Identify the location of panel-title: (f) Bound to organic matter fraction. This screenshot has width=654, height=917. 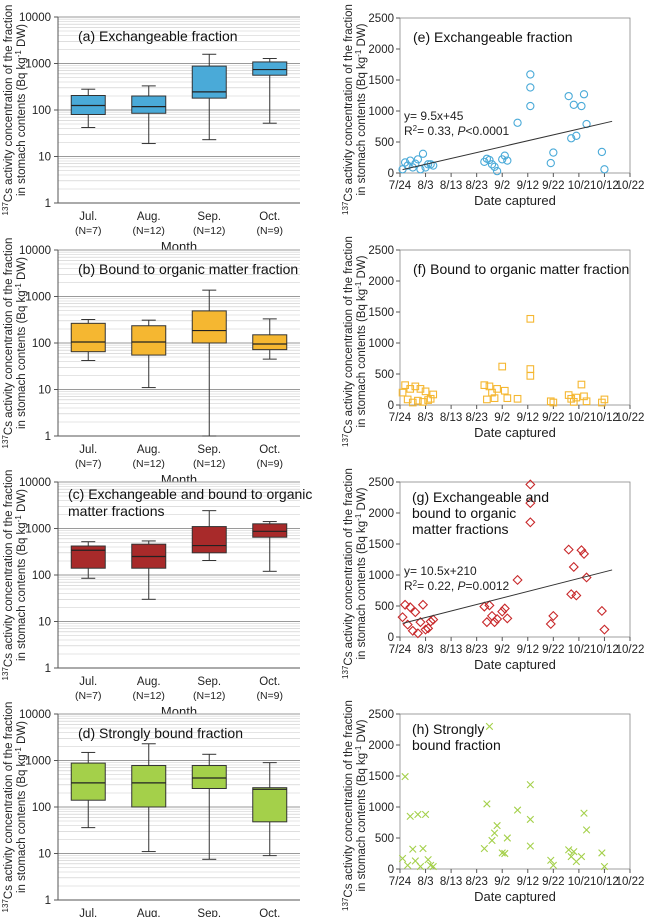
(521, 269).